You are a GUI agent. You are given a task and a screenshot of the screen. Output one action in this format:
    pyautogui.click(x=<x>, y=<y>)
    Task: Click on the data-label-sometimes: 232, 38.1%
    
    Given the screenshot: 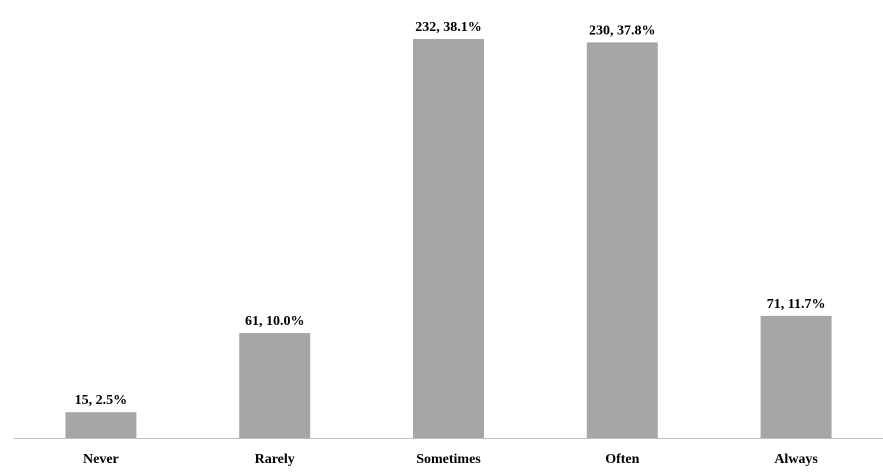 What is the action you would take?
    pyautogui.click(x=448, y=27)
    